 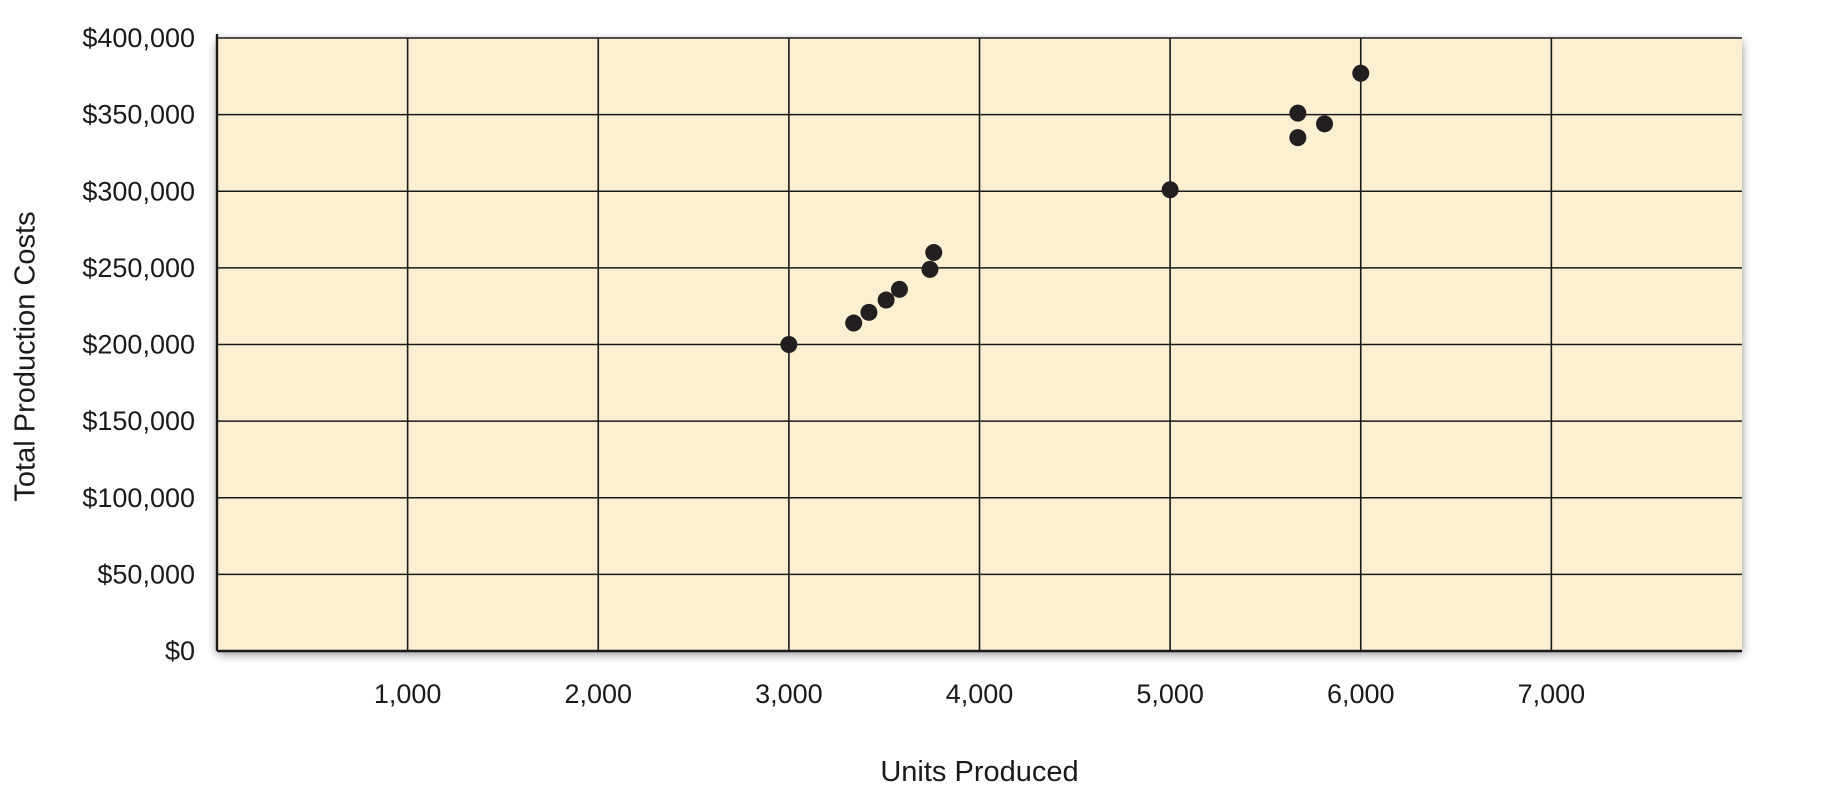 I want to click on y-tick-label: $400,000, so click(x=138, y=38).